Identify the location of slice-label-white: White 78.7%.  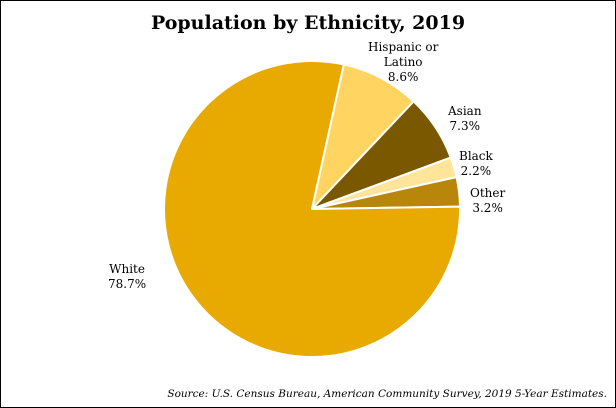
(127, 277).